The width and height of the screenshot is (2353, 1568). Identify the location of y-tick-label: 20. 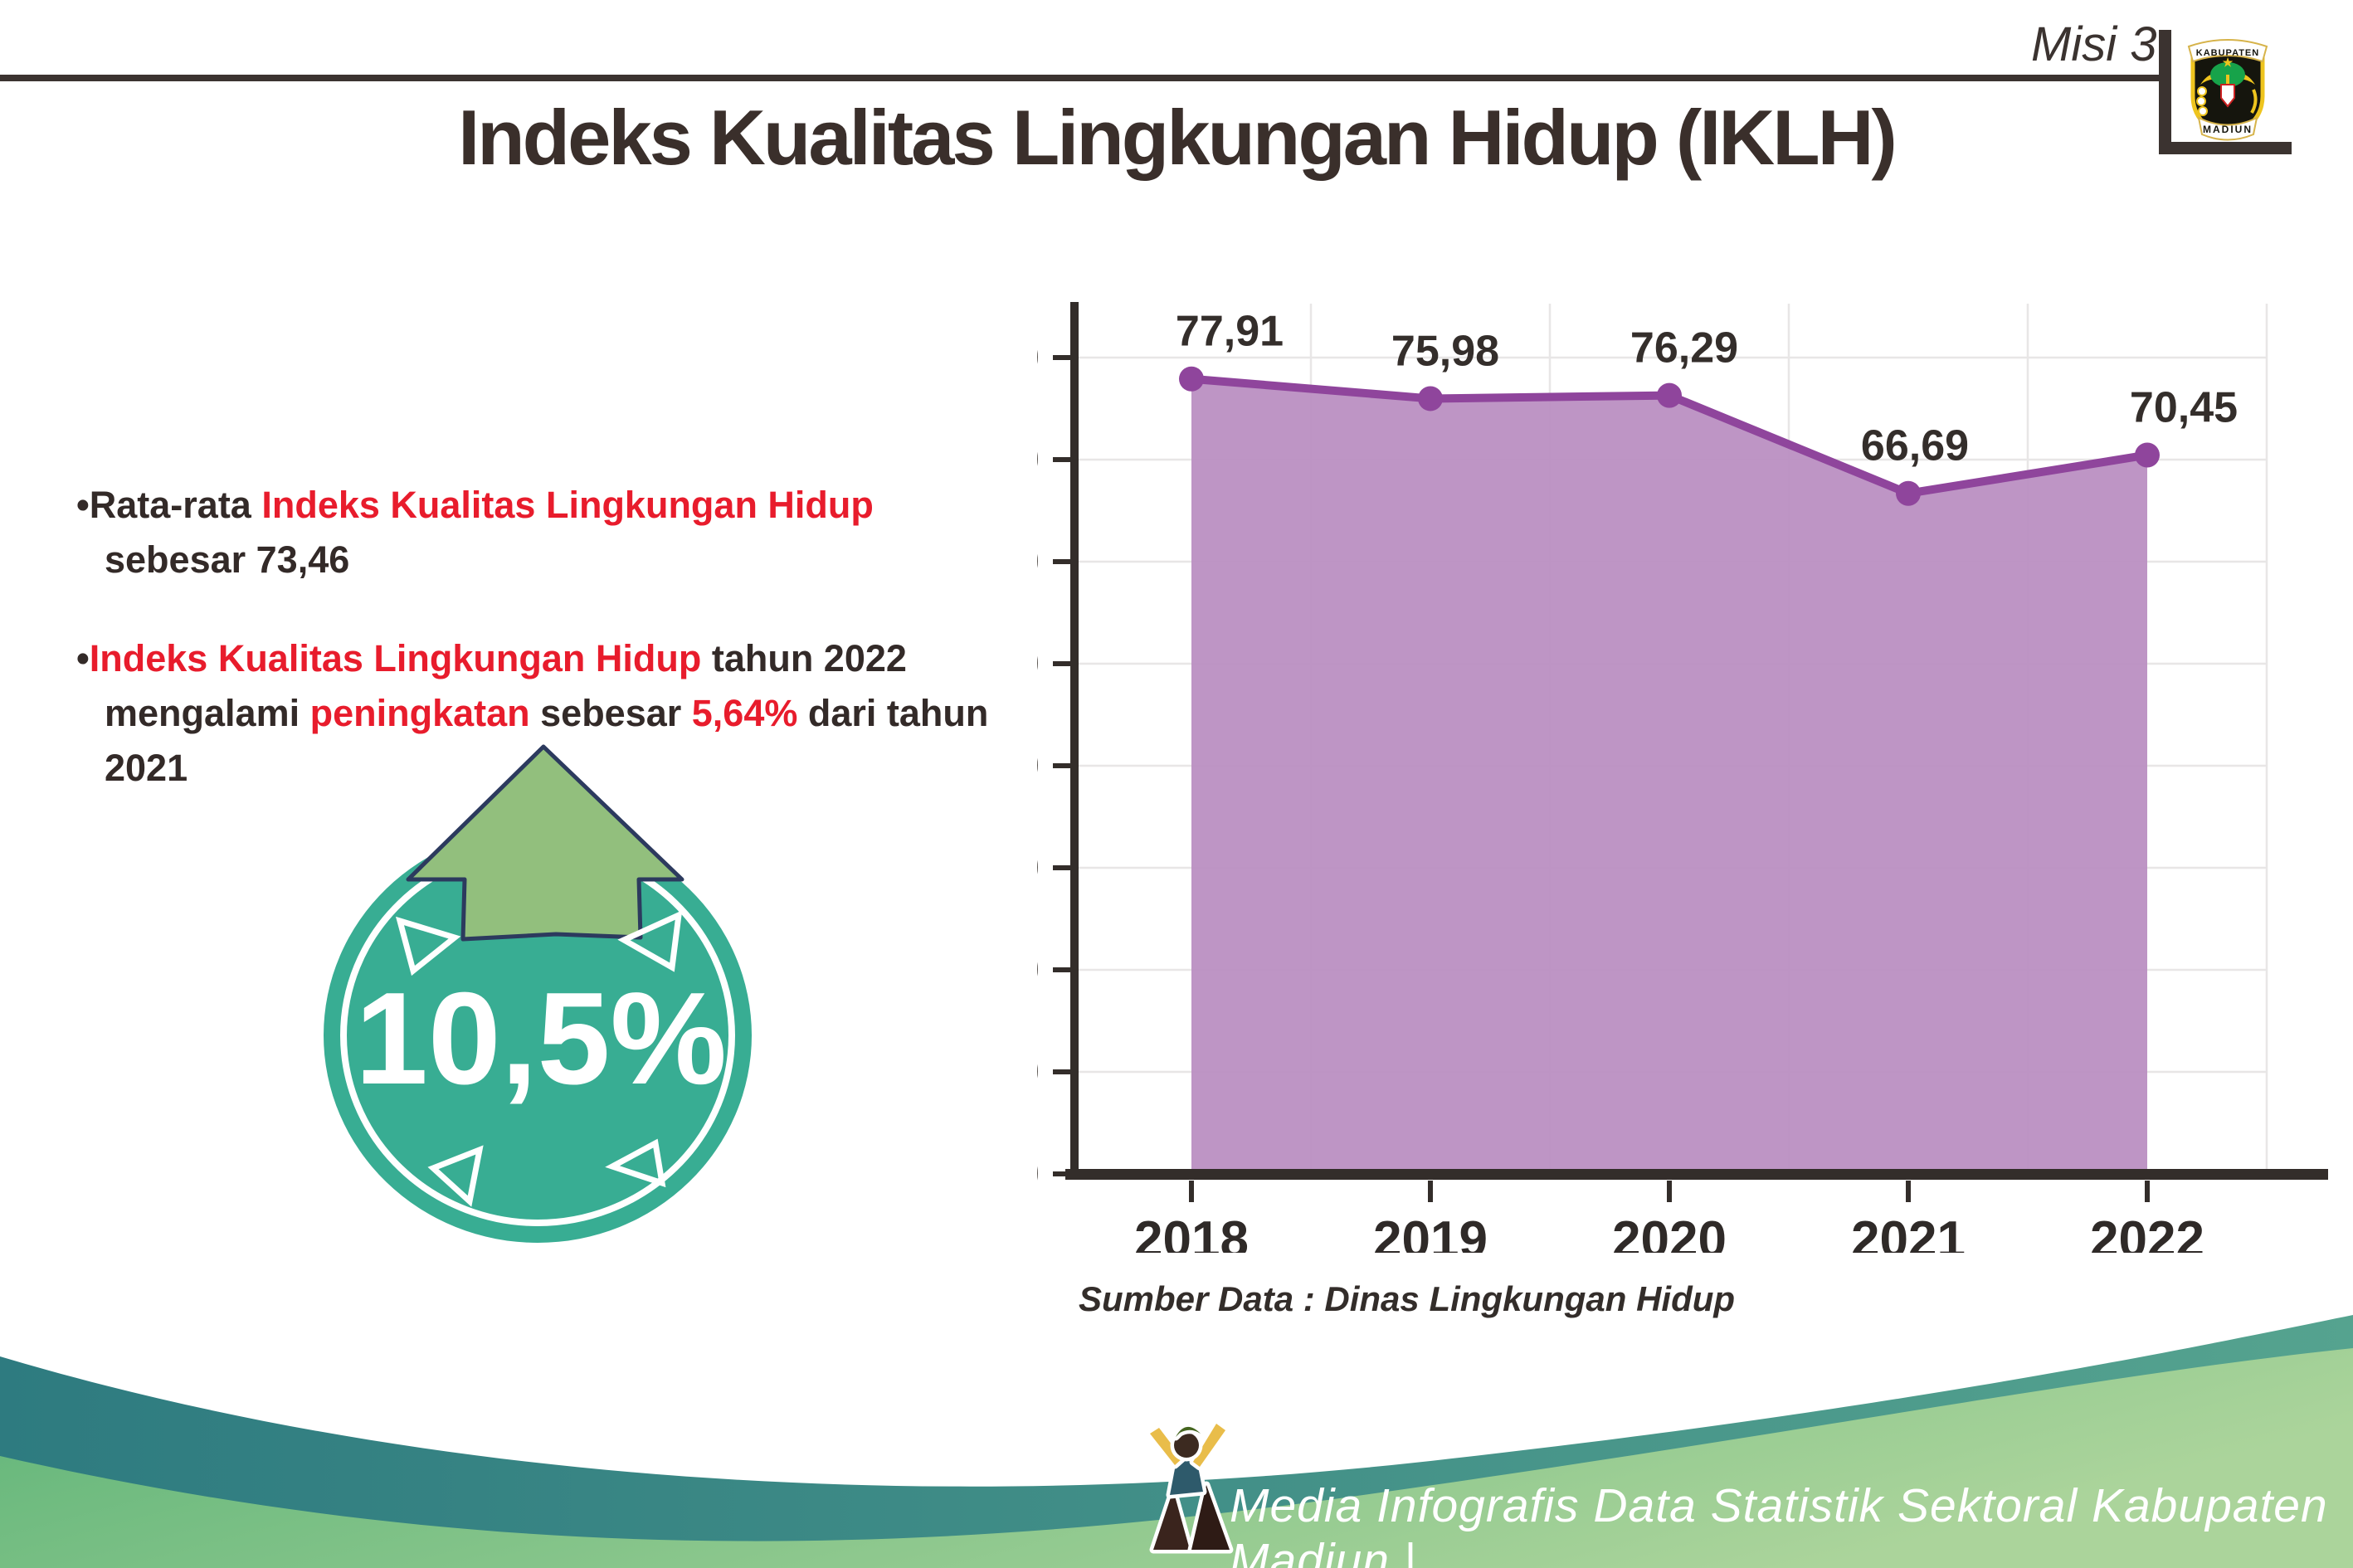
(1038, 970).